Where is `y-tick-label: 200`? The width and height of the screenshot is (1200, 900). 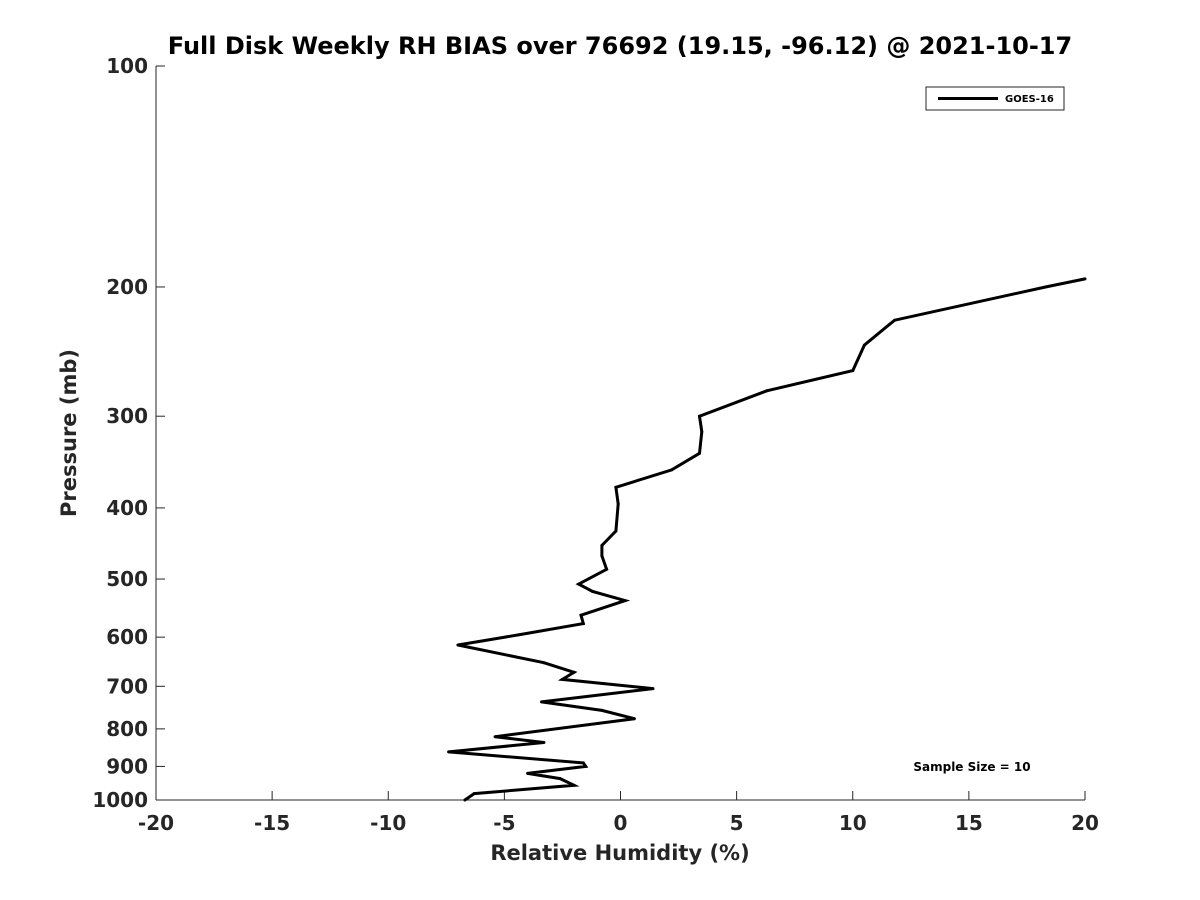
y-tick-label: 200 is located at coordinates (127, 287).